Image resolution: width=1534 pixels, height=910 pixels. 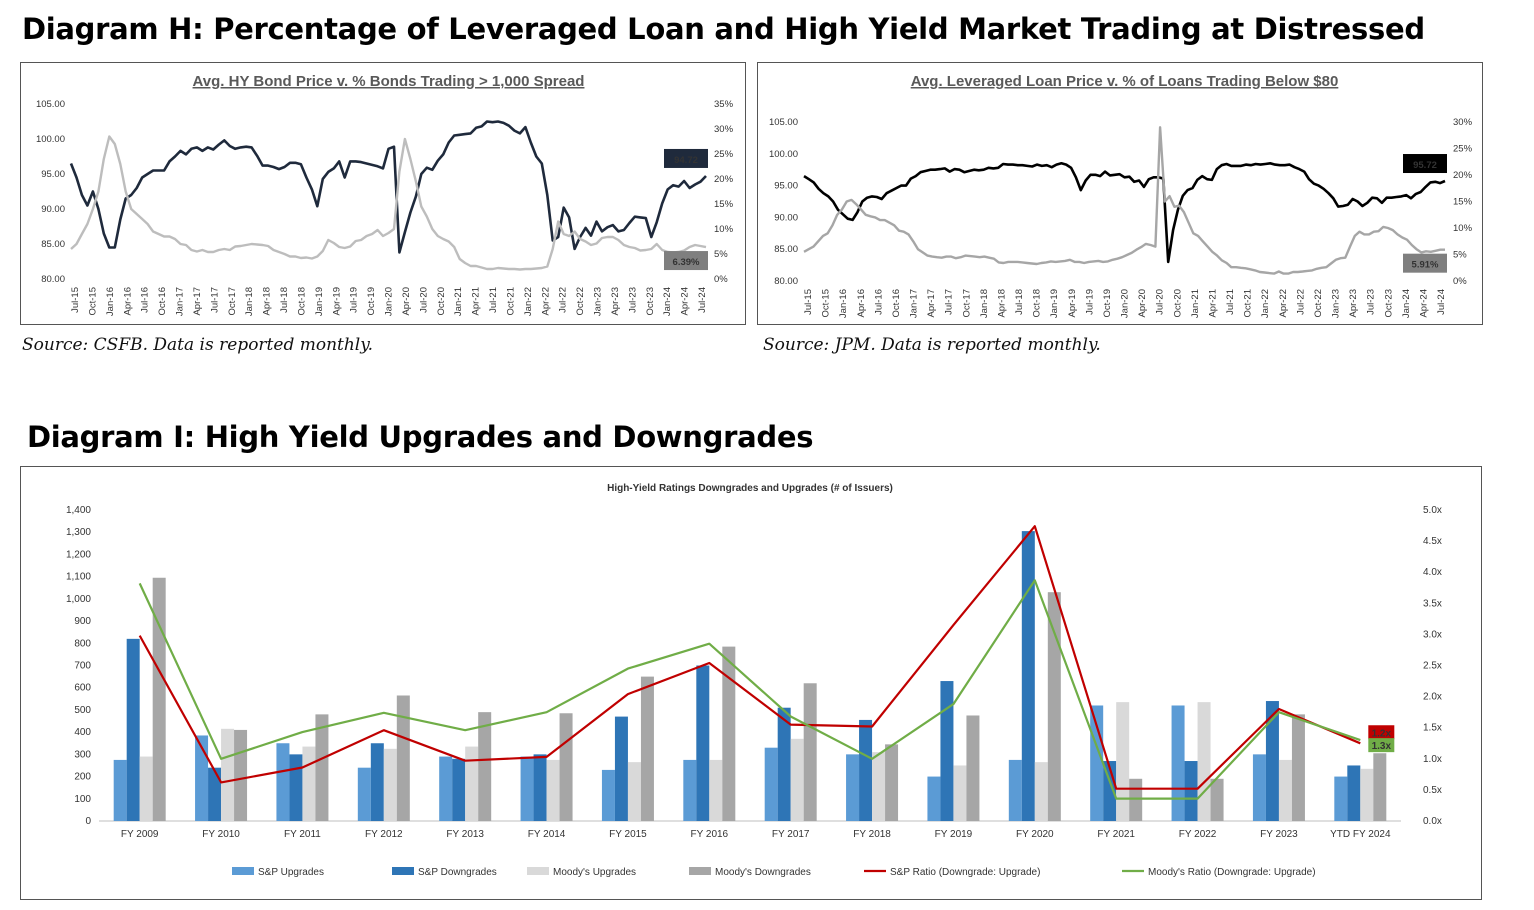 I want to click on x-tick-label: Jul-21, so click(x=1230, y=302).